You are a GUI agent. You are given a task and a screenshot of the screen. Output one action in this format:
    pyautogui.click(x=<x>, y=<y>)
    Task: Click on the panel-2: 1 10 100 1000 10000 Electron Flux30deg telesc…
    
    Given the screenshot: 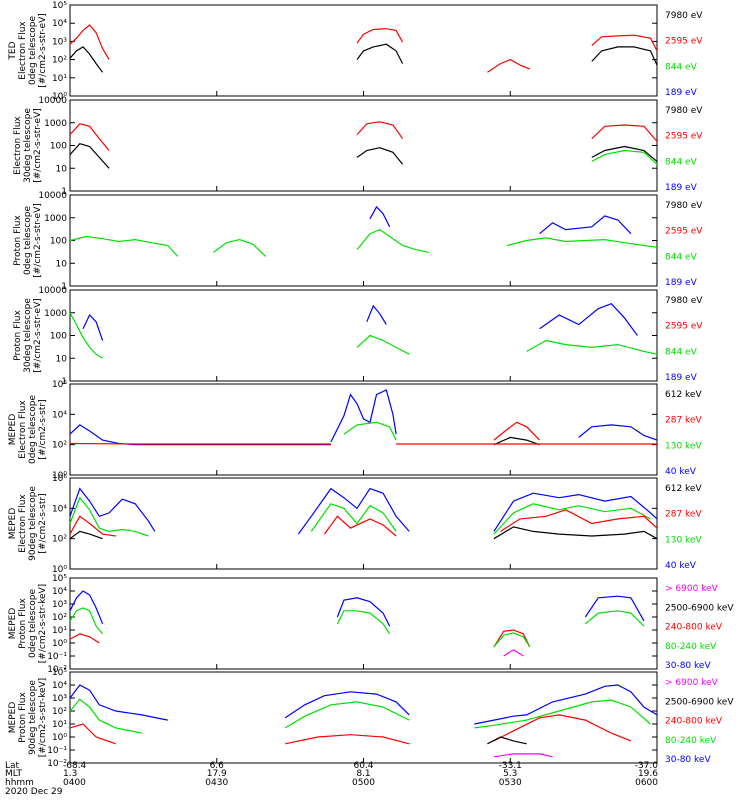 What is the action you would take?
    pyautogui.click(x=358, y=146)
    